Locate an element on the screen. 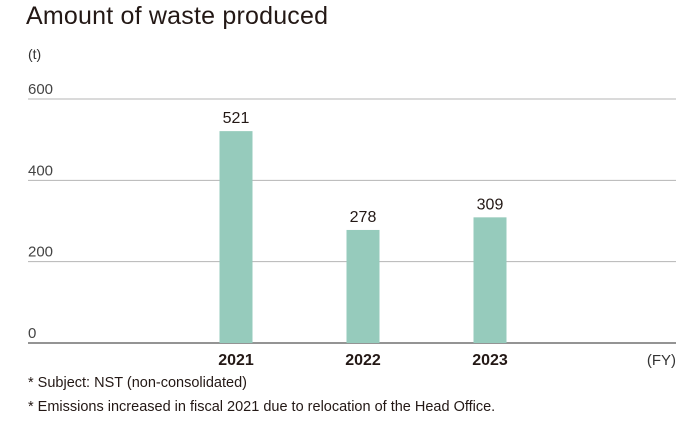  bar-2023 is located at coordinates (490, 280).